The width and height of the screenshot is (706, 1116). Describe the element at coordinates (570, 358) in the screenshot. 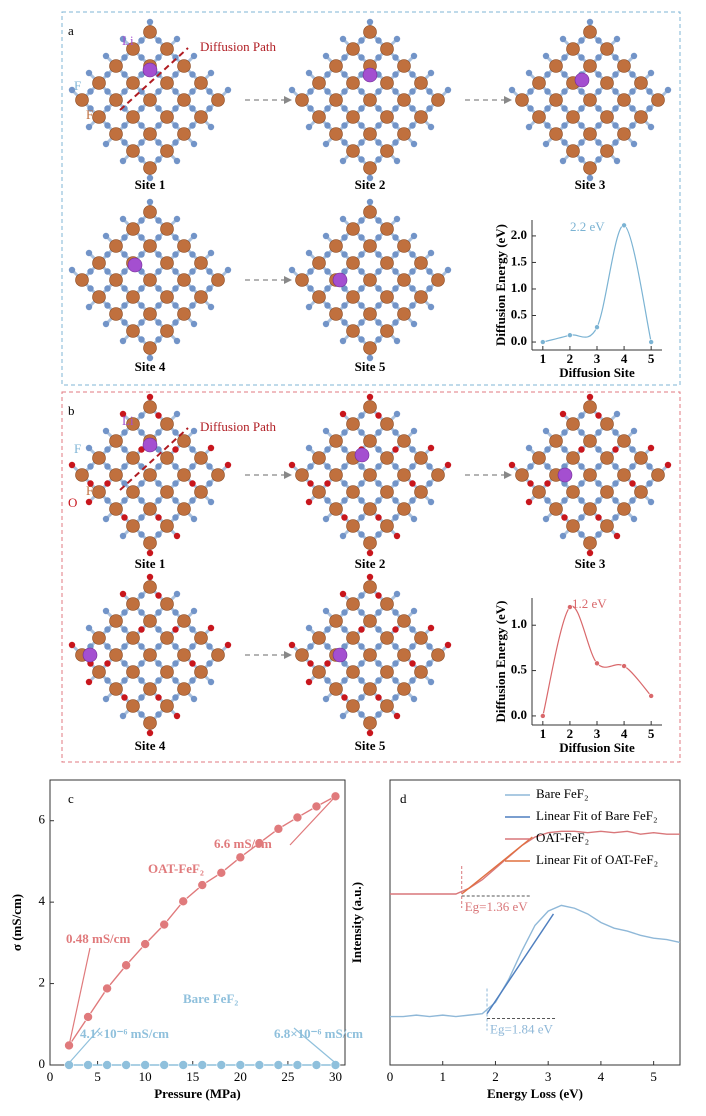

I see `x-tick-label: 2` at that location.